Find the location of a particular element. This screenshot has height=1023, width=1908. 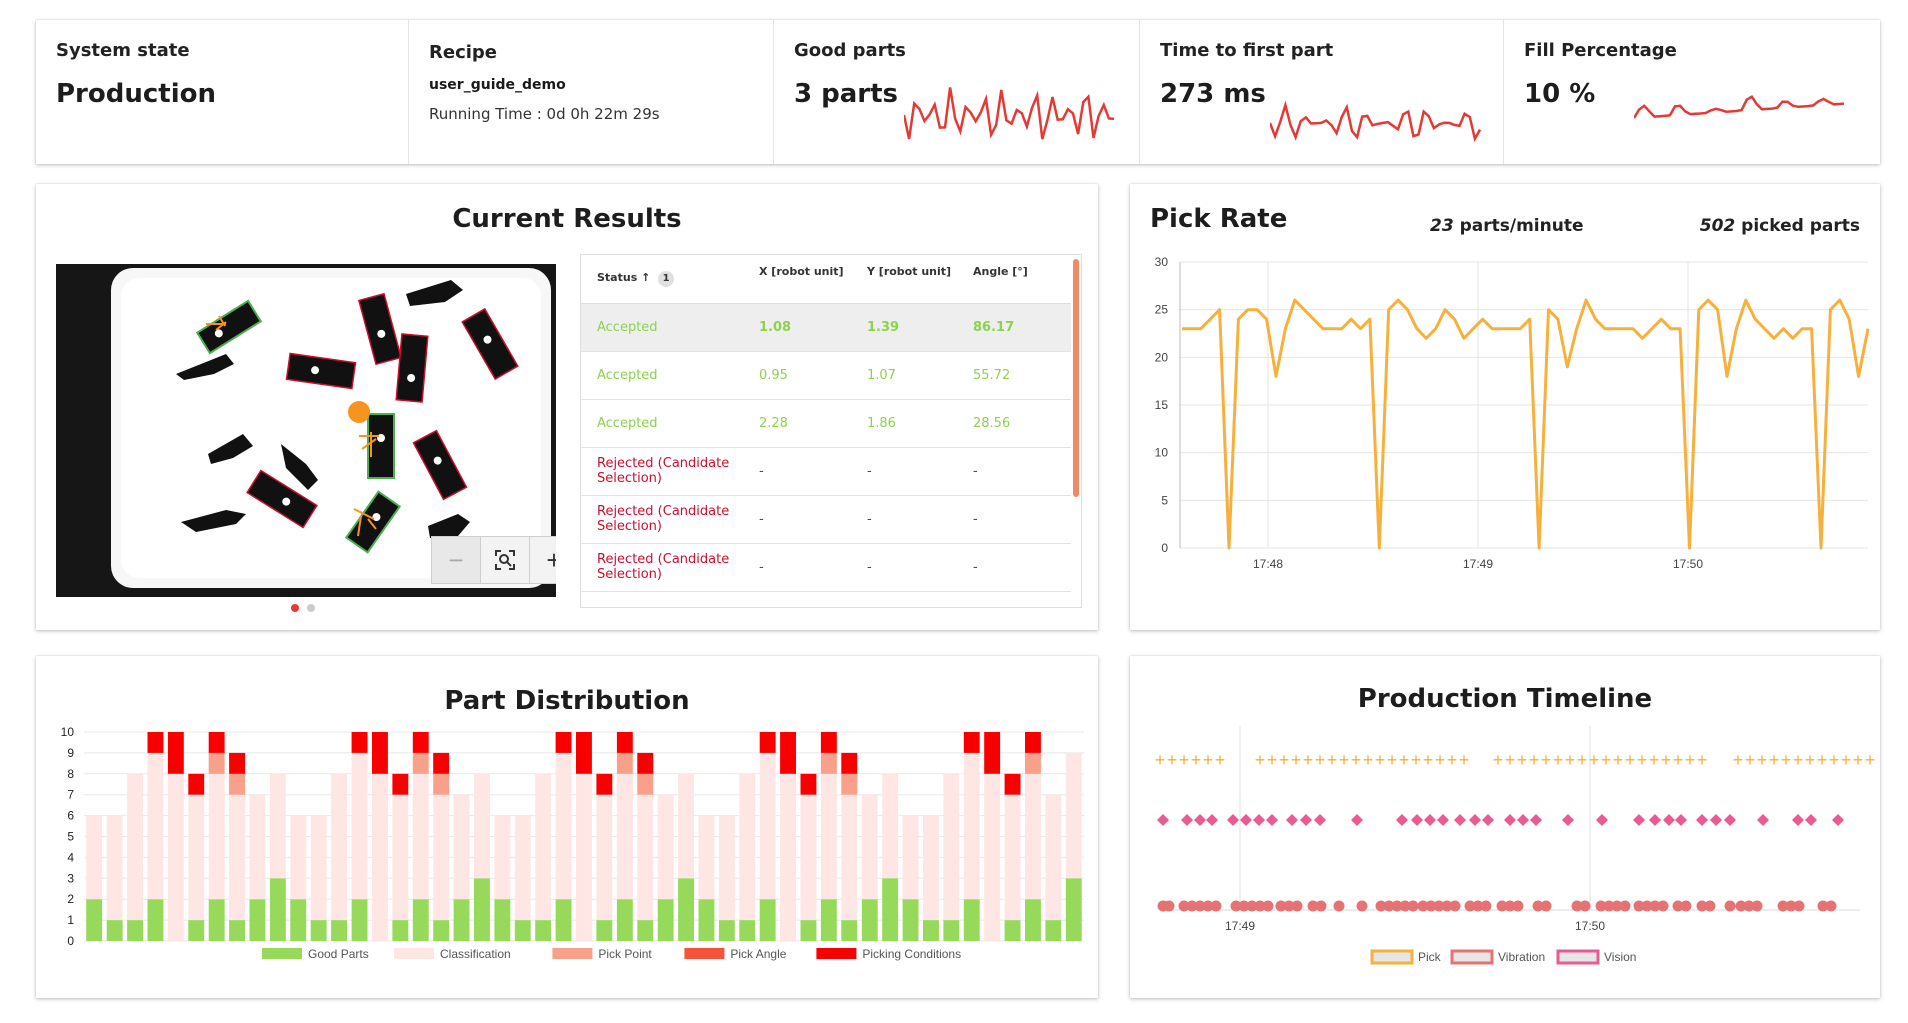

table-scrollbar is located at coordinates (1076, 378).